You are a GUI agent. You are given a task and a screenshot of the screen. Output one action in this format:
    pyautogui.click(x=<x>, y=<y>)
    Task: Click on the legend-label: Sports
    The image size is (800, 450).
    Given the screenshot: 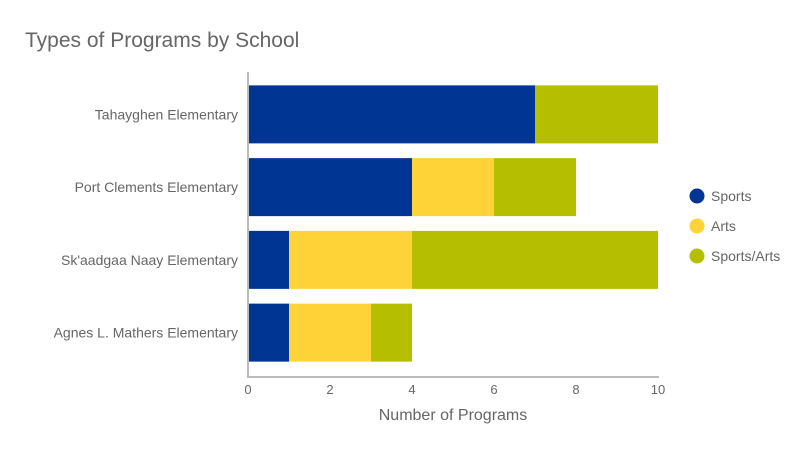 What is the action you would take?
    pyautogui.click(x=731, y=196)
    